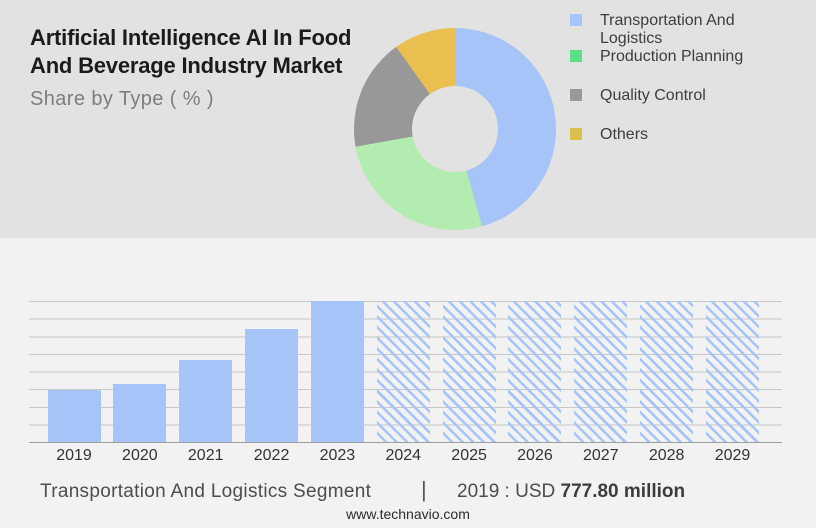 The height and width of the screenshot is (528, 816). I want to click on donut-hole, so click(455, 129).